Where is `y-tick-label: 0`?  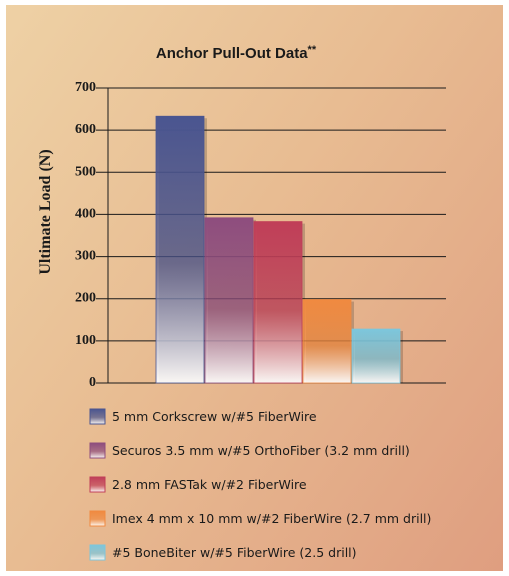
y-tick-label: 0 is located at coordinates (92, 382).